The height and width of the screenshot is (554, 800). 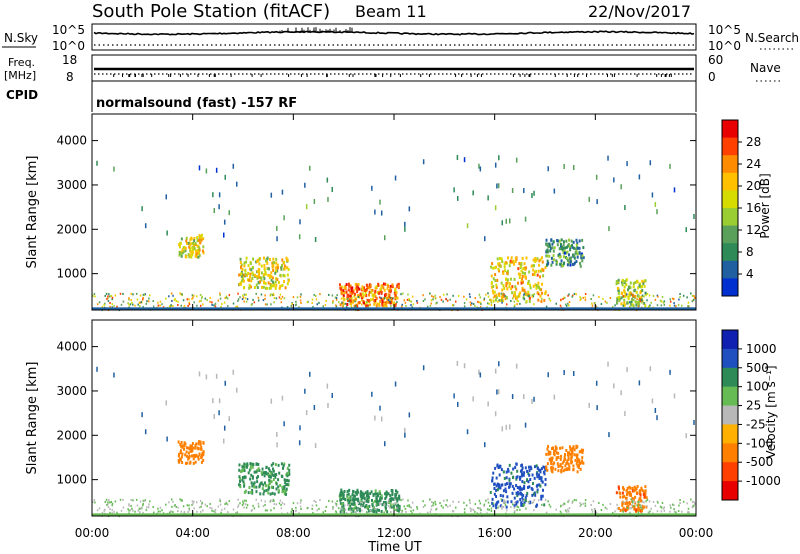 I want to click on colorbar-segment, so click(x=730, y=472).